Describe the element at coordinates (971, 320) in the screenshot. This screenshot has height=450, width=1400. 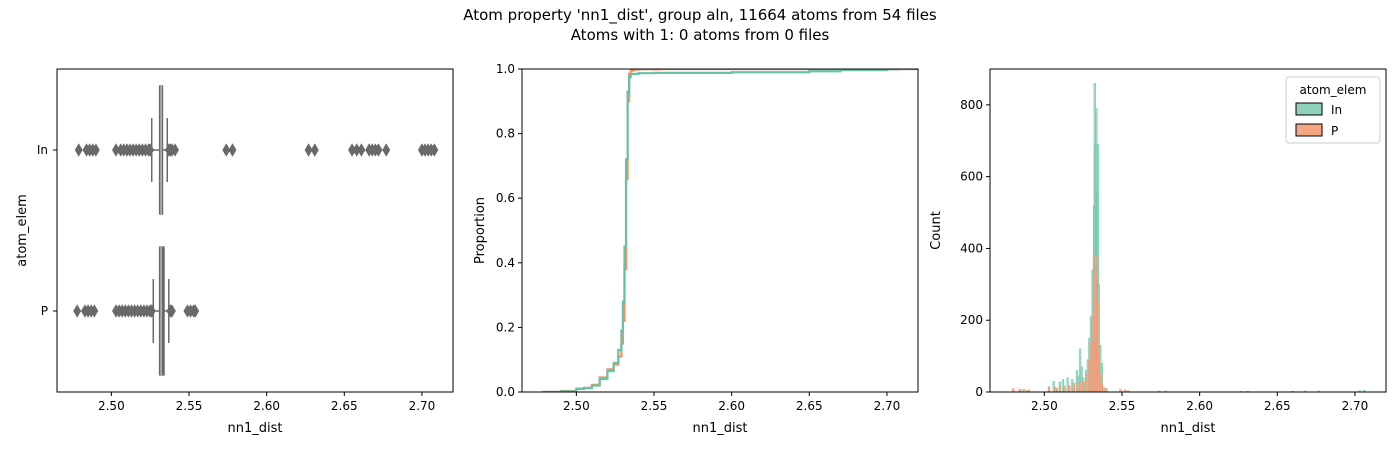
I see `y-tick-label: 200` at that location.